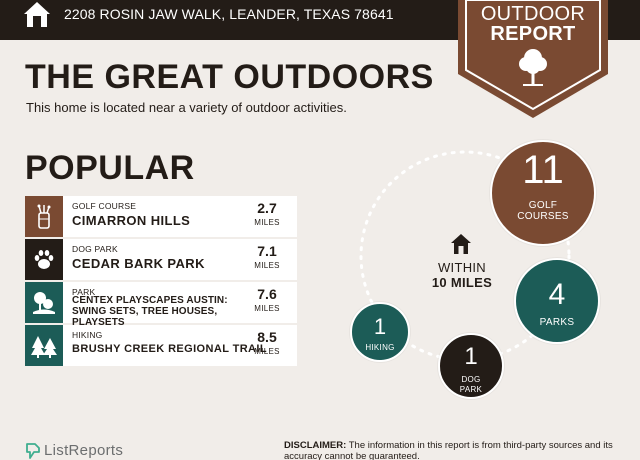 This screenshot has height=460, width=640. I want to click on count-value: 4, so click(557, 294).